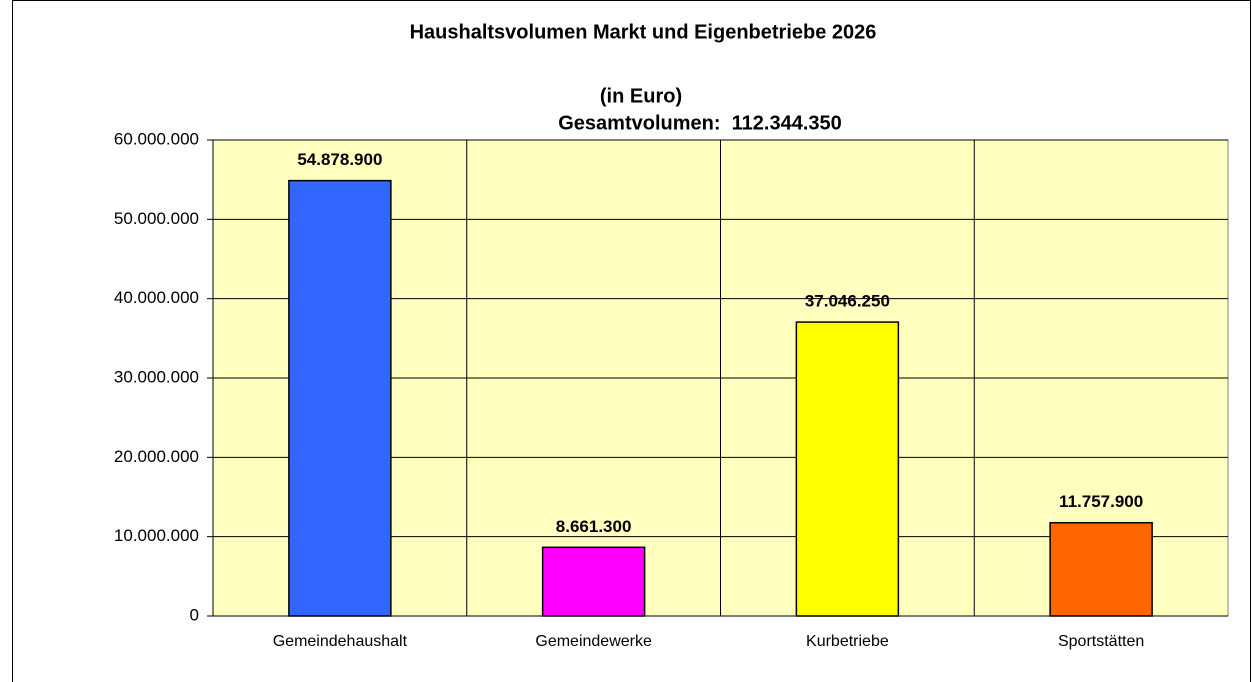 The image size is (1252, 682). I want to click on chart-subtitle: (in Euro), so click(641, 96).